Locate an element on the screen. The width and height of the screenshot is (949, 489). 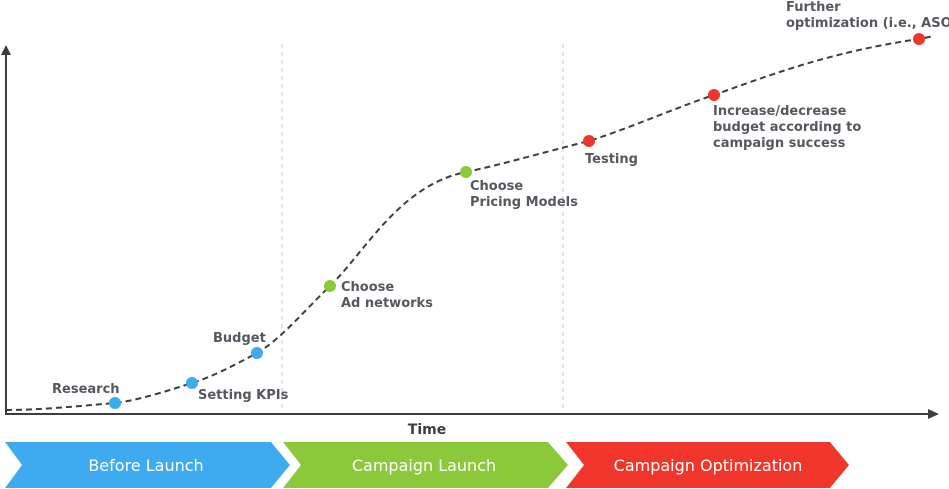
milestone-label: Testing is located at coordinates (611, 159).